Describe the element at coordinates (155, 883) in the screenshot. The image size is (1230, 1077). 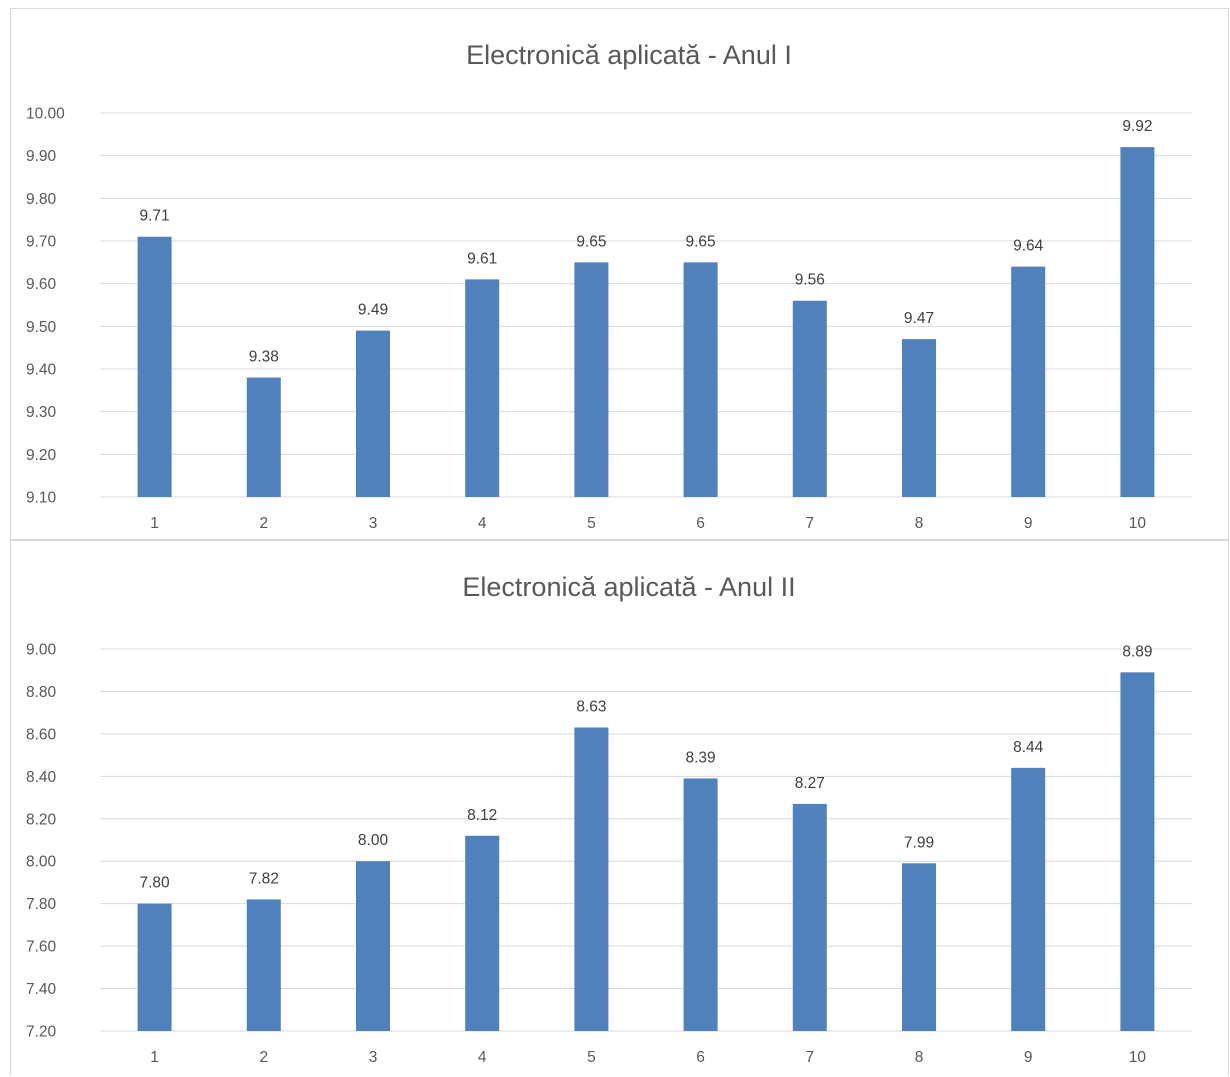
I see `data-label: 7.80` at that location.